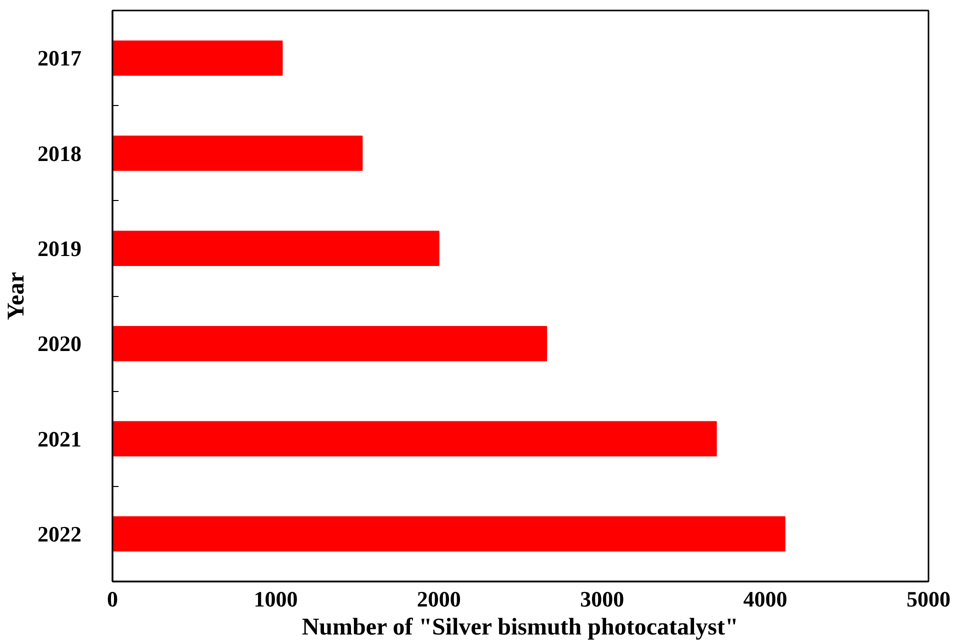  What do you see at coordinates (60, 533) in the screenshot?
I see `y-tick-label: 2022` at bounding box center [60, 533].